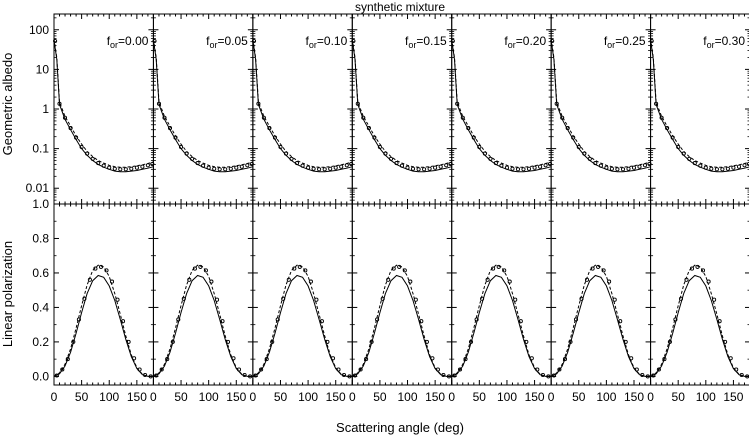 The width and height of the screenshot is (749, 437). Describe the element at coordinates (400, 7) in the screenshot. I see `chart-title: synthetic mixture` at that location.